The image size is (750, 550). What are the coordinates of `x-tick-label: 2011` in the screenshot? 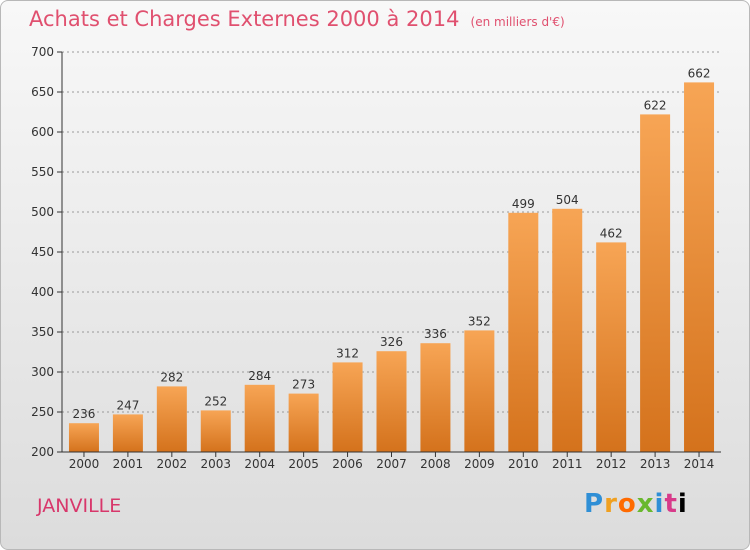 It's located at (567, 464).